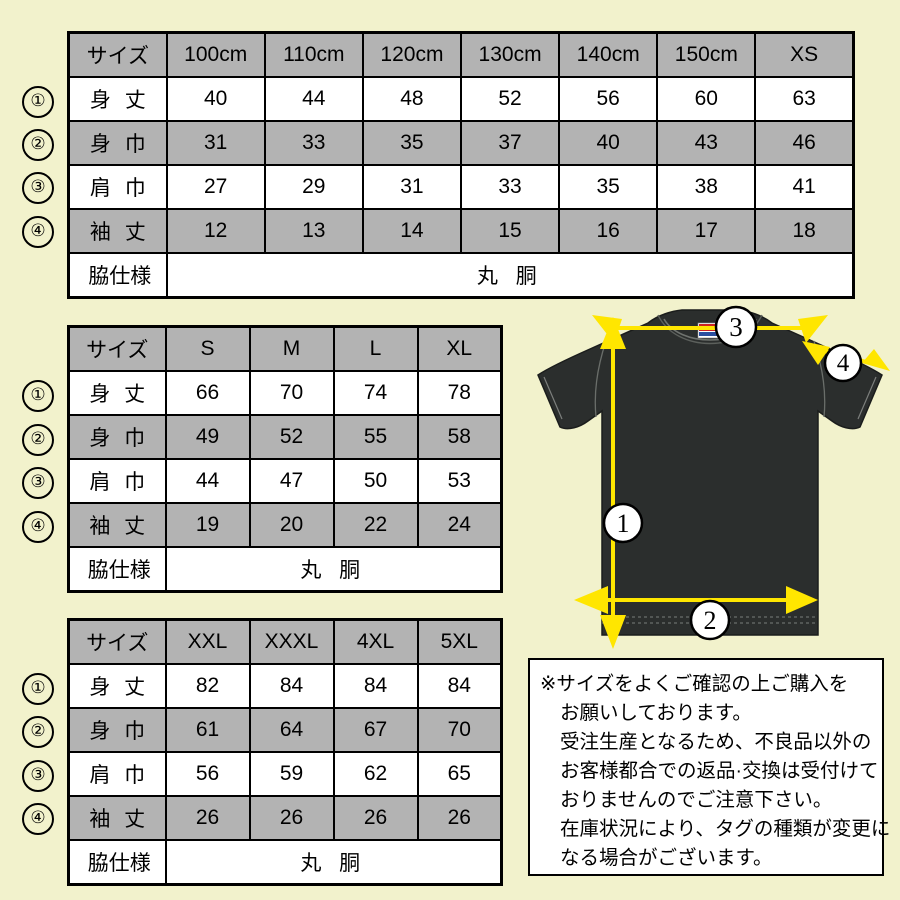 This screenshot has width=900, height=900. I want to click on cell: 31, so click(215, 143).